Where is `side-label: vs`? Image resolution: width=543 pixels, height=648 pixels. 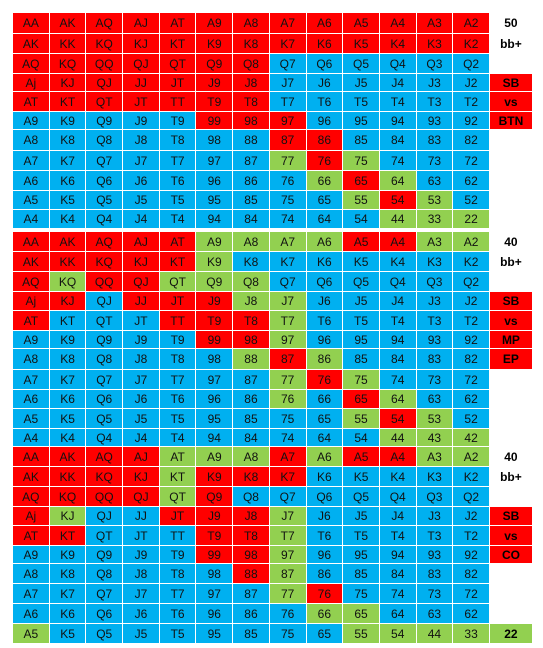
side-label: vs is located at coordinates (510, 101).